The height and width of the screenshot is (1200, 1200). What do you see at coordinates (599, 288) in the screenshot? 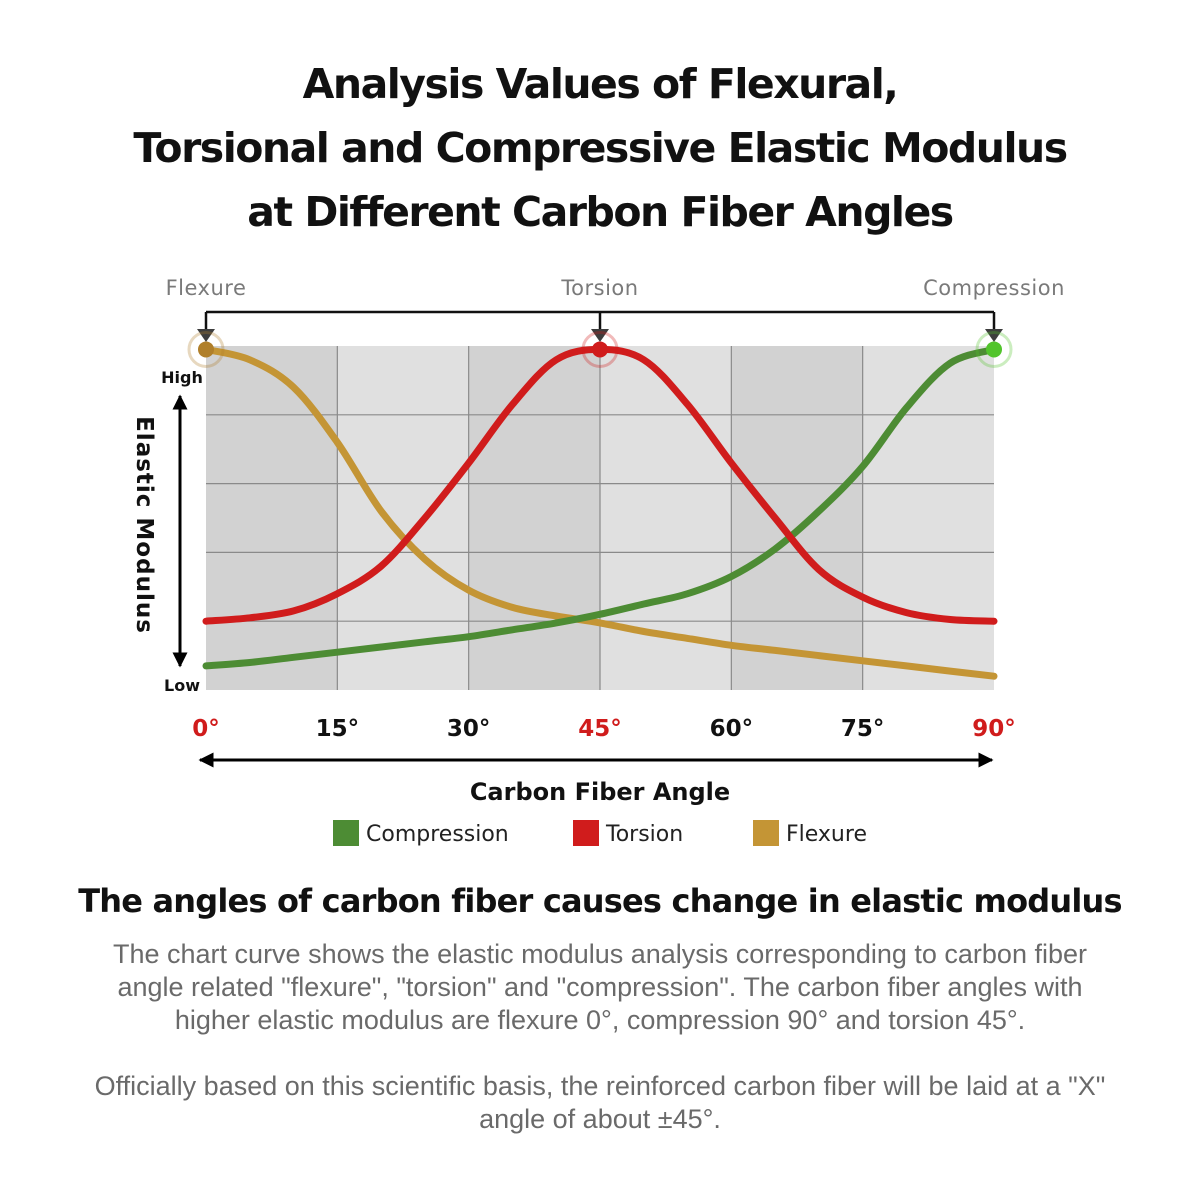
I see `peak-label-torsion: Torsion` at bounding box center [599, 288].